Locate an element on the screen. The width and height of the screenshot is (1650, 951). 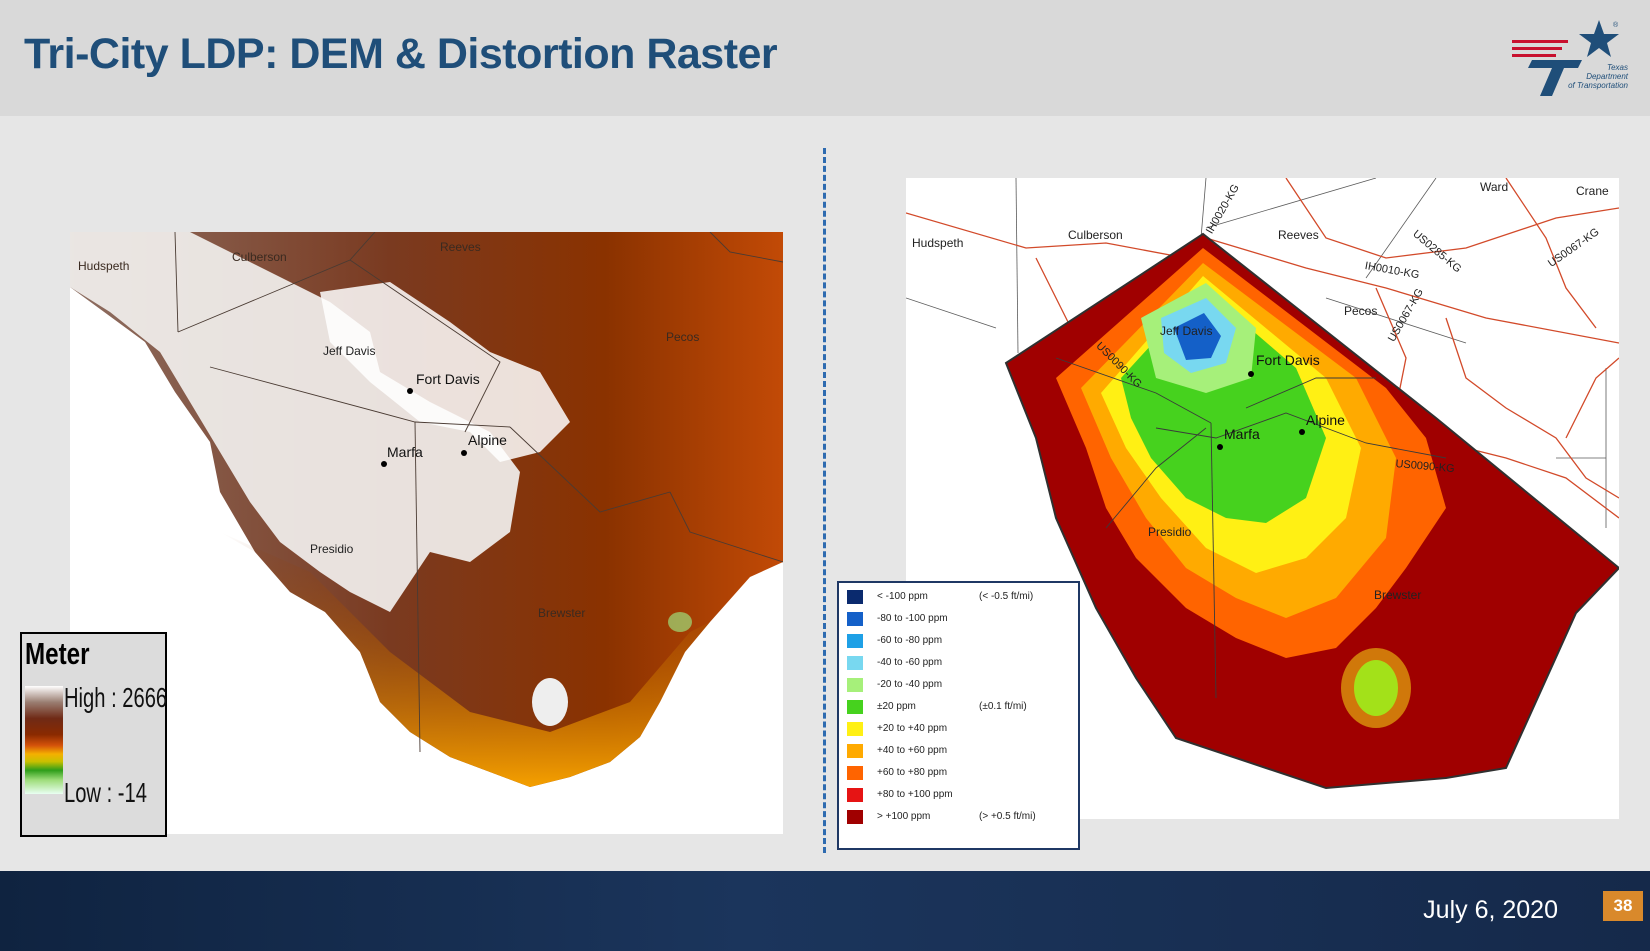
county-label-pecos: Pecos is located at coordinates (683, 337).